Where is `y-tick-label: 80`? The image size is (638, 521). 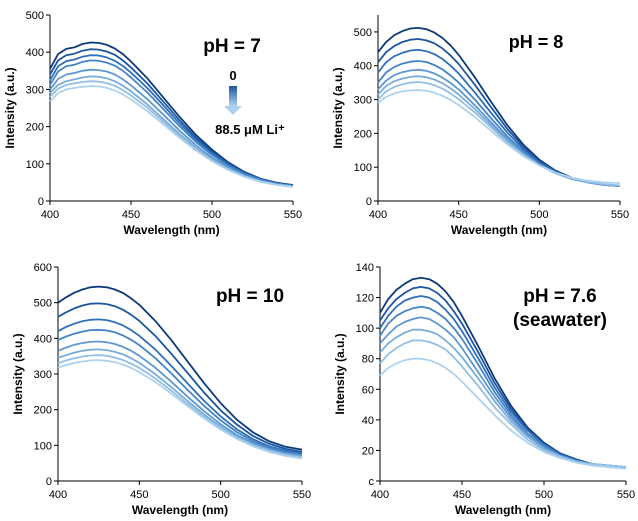
y-tick-label: 80 is located at coordinates (368, 360).